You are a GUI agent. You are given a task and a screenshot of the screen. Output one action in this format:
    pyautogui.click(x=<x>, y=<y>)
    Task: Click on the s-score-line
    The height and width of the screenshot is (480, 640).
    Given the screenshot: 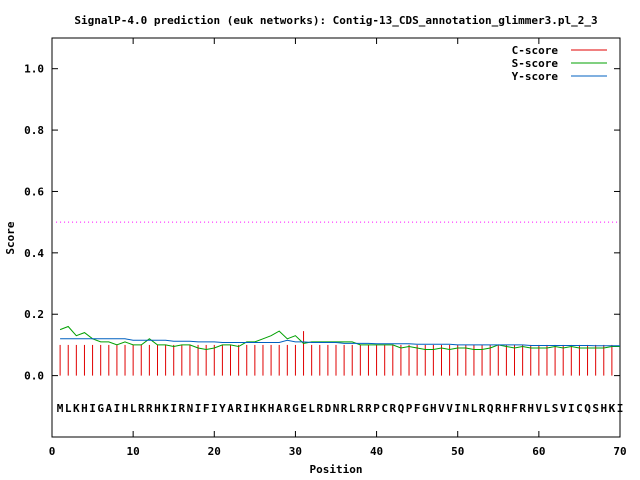 What is the action you would take?
    pyautogui.click(x=339, y=338)
    